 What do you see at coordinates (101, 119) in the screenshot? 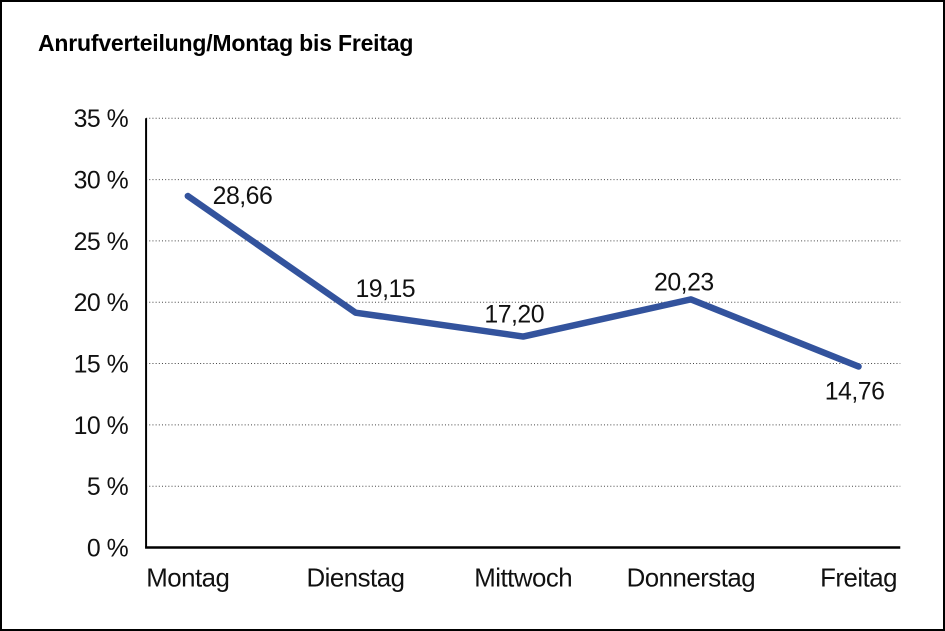
I see `y-tick-label: 35 %` at bounding box center [101, 119].